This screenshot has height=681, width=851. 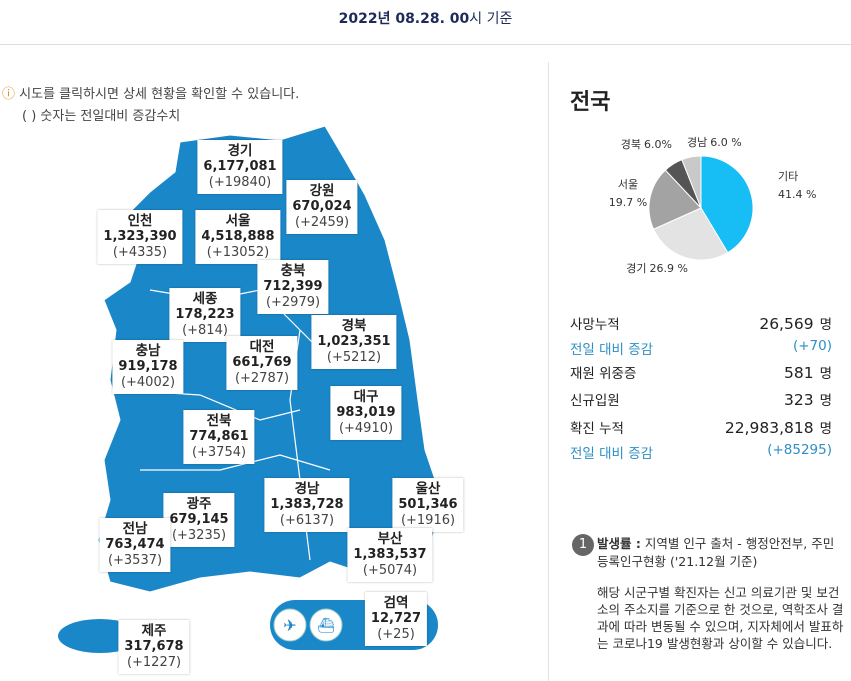 What do you see at coordinates (675, 199) in the screenshot?
I see `pie-slice` at bounding box center [675, 199].